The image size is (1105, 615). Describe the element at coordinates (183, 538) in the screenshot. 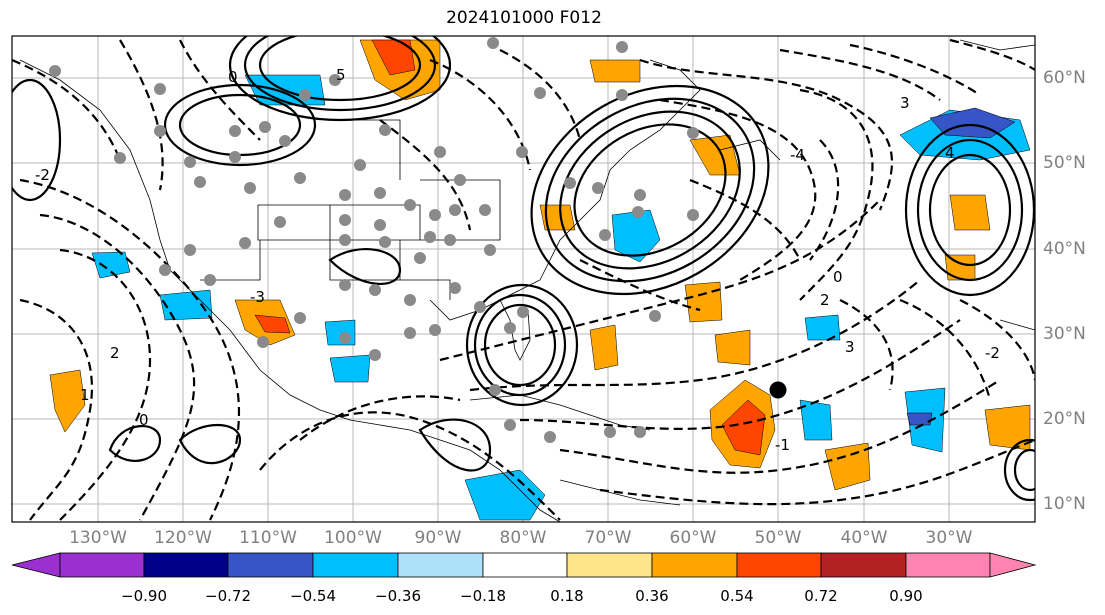

I see `lon-label: 120°W` at that location.